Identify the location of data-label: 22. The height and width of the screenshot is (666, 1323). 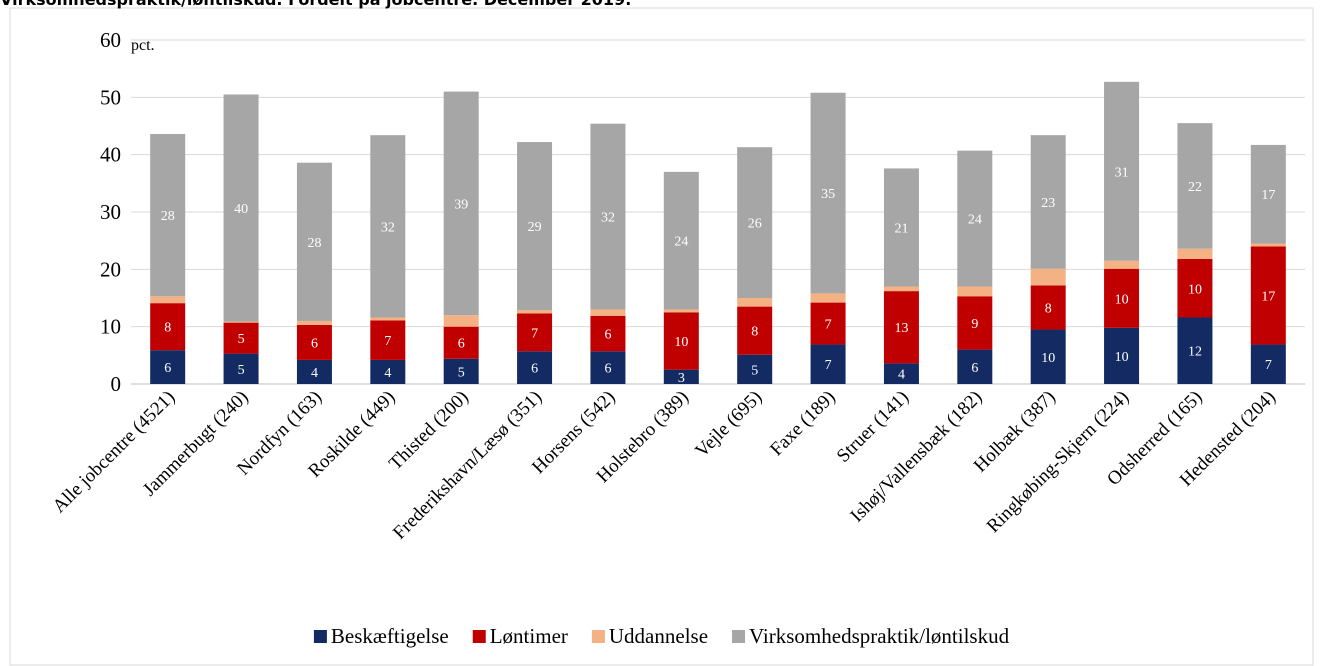
(1195, 187).